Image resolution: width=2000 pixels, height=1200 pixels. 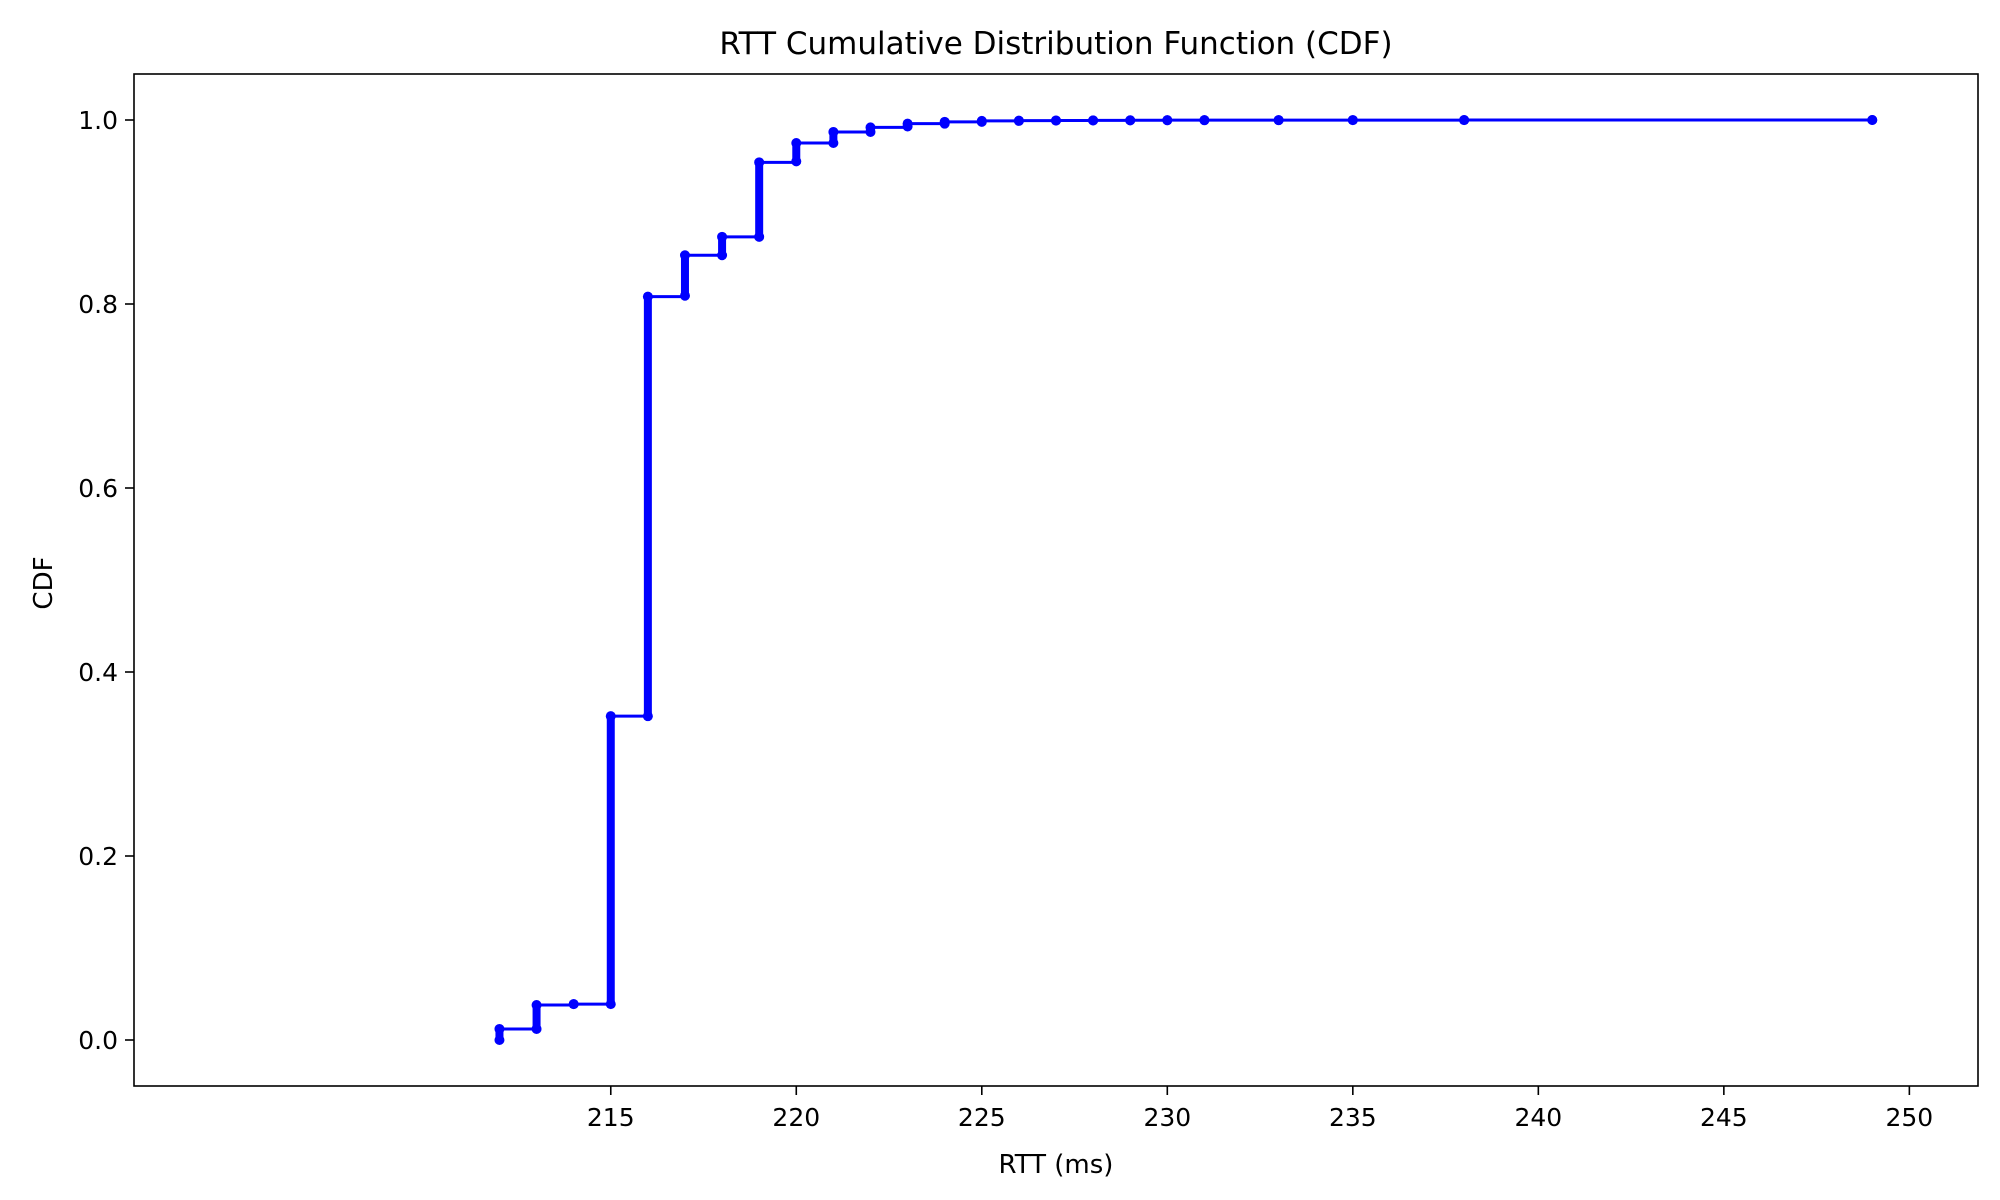 What do you see at coordinates (611, 1117) in the screenshot?
I see `x-tick-label: 215` at bounding box center [611, 1117].